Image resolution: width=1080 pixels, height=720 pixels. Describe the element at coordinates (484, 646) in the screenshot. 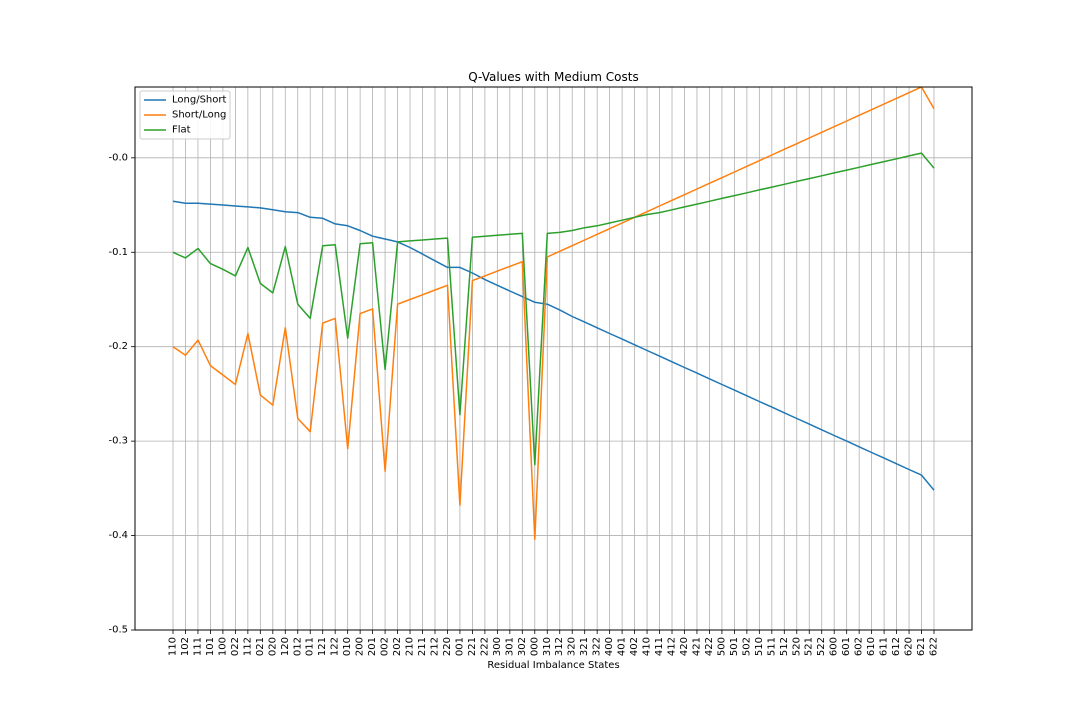

I see `x-tick-label: 222` at that location.